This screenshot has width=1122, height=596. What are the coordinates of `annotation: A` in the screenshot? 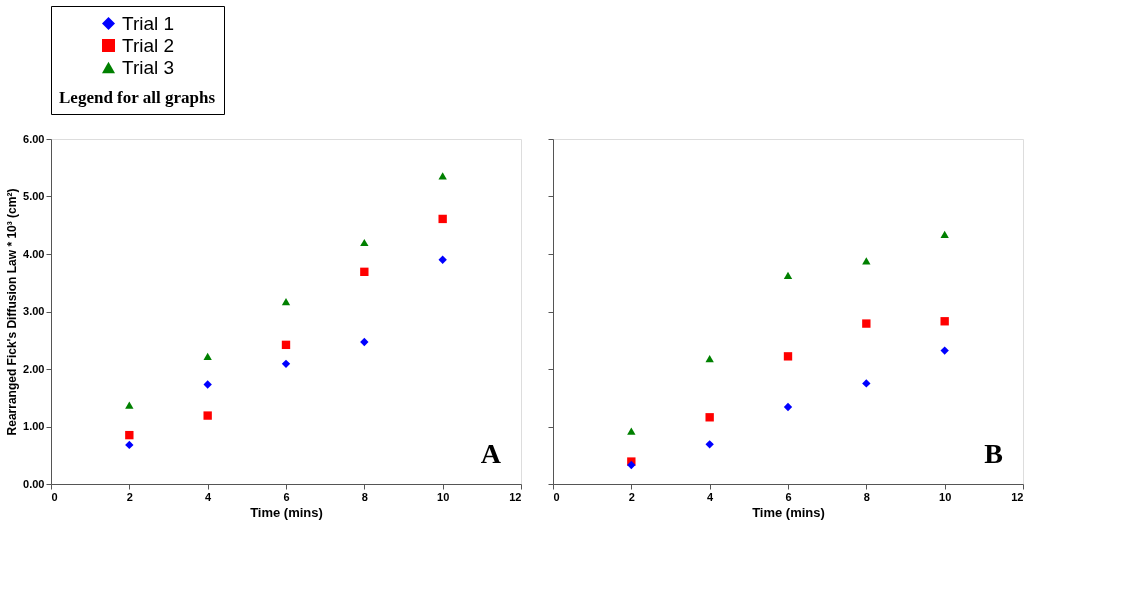 It's located at (491, 453).